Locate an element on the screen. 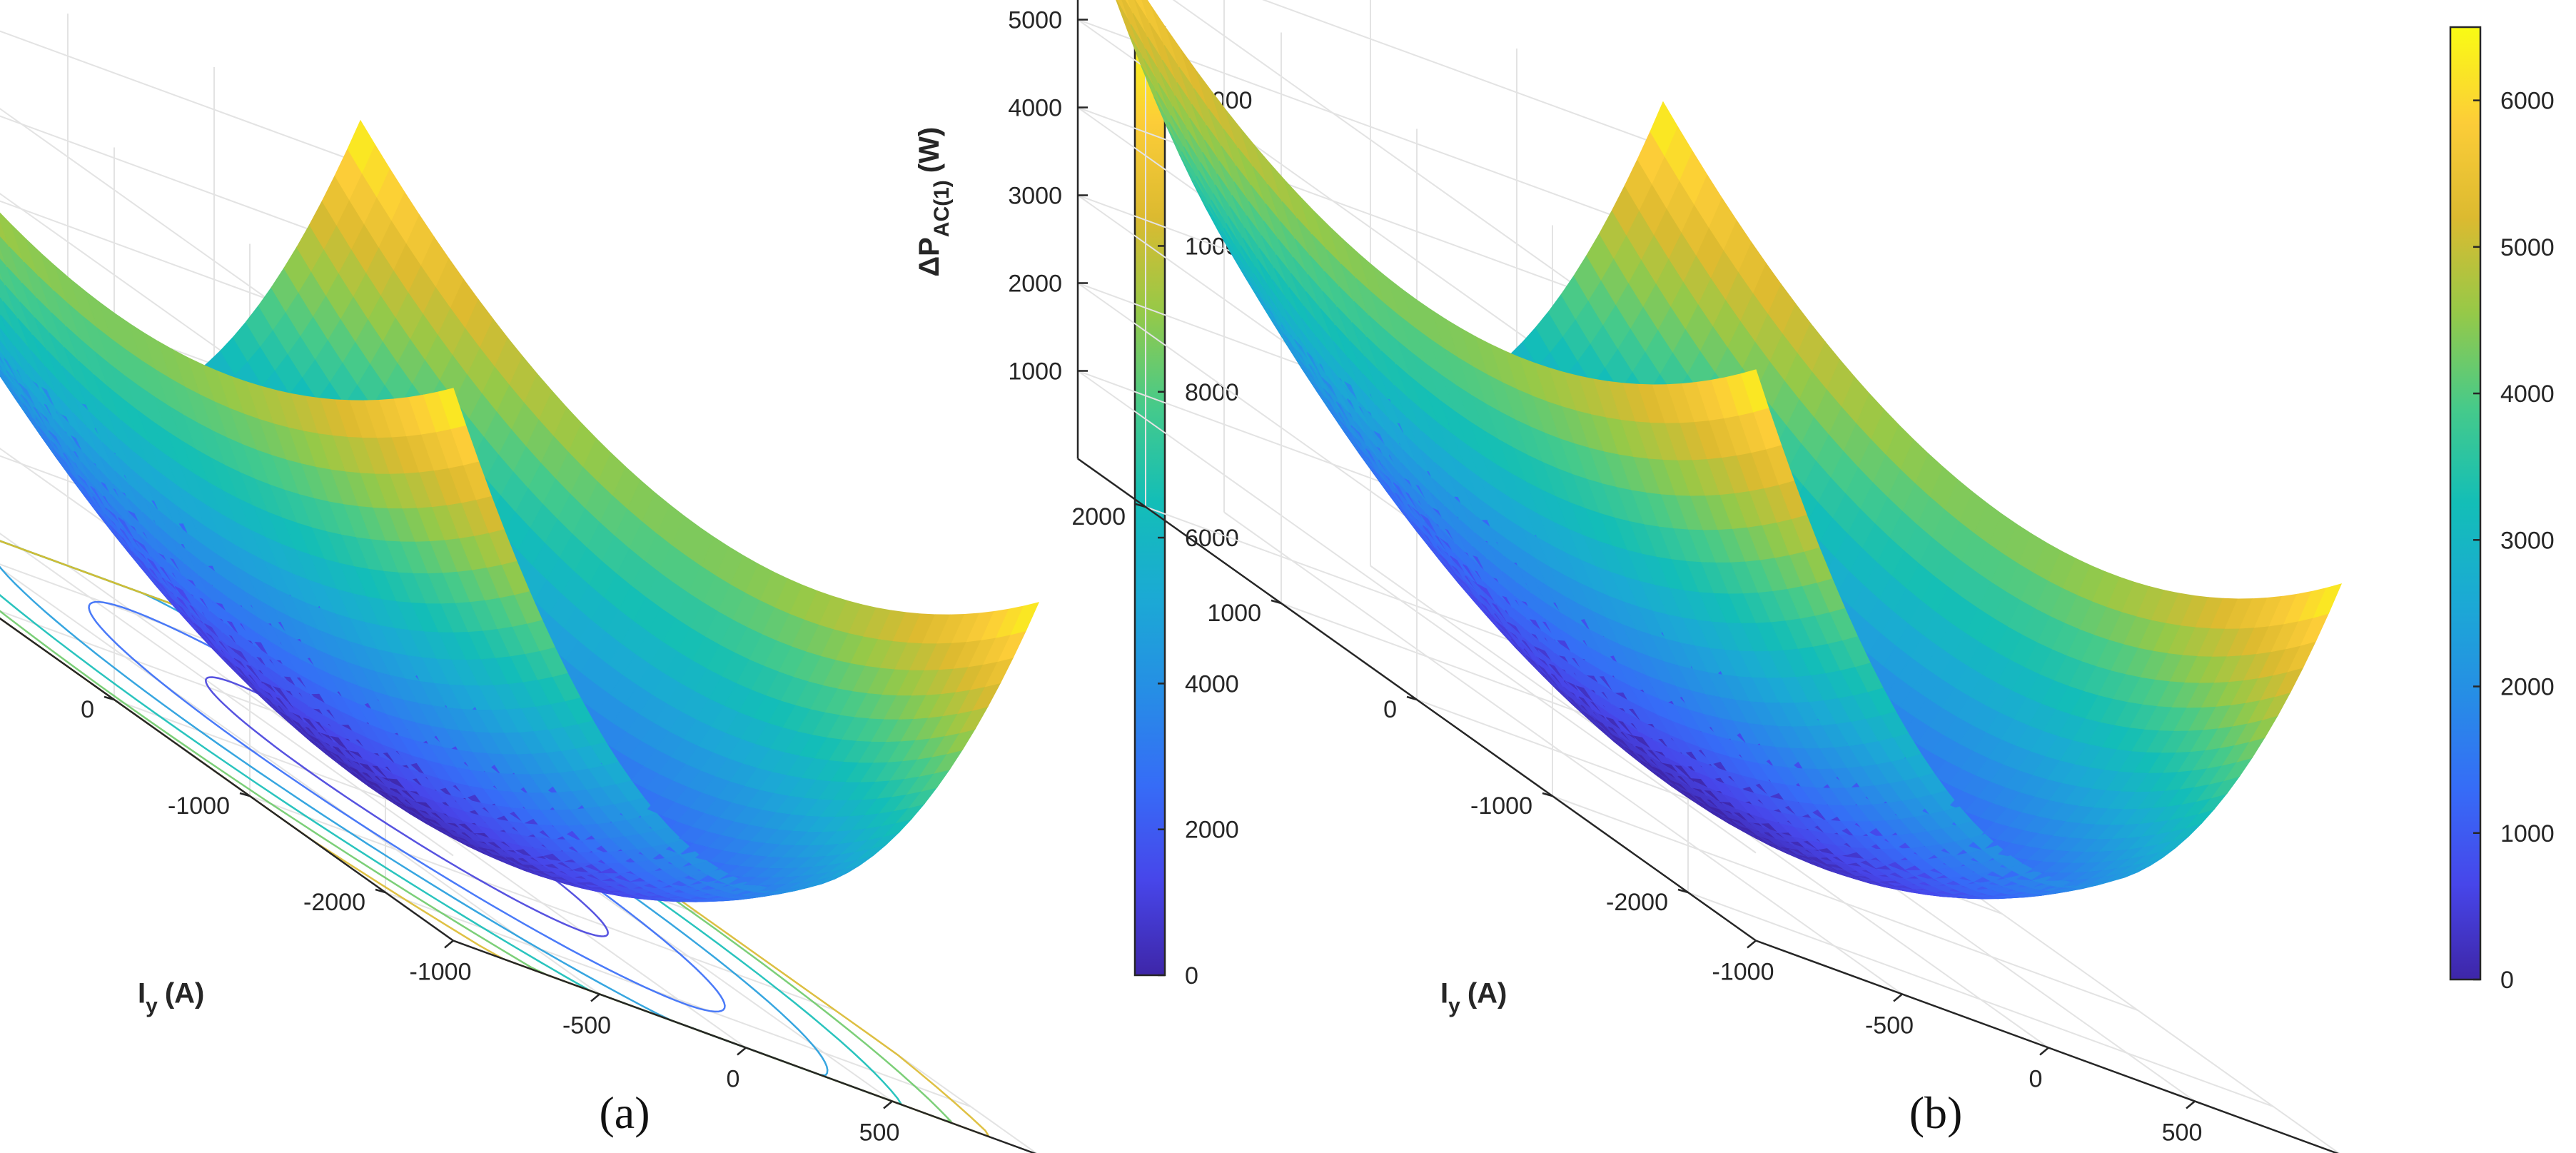 This screenshot has height=1153, width=2576. colorbar: 0 1000 2000 3000 4000 5000 6000 is located at coordinates (2502, 510).